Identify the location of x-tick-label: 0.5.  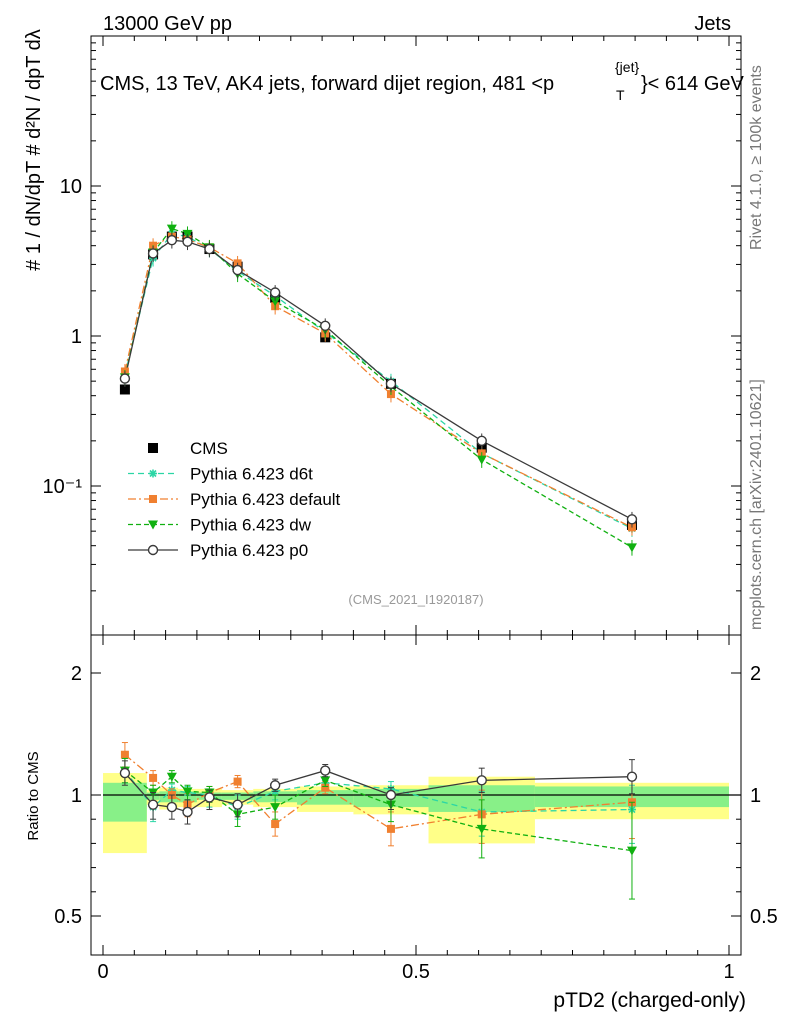
(416, 972).